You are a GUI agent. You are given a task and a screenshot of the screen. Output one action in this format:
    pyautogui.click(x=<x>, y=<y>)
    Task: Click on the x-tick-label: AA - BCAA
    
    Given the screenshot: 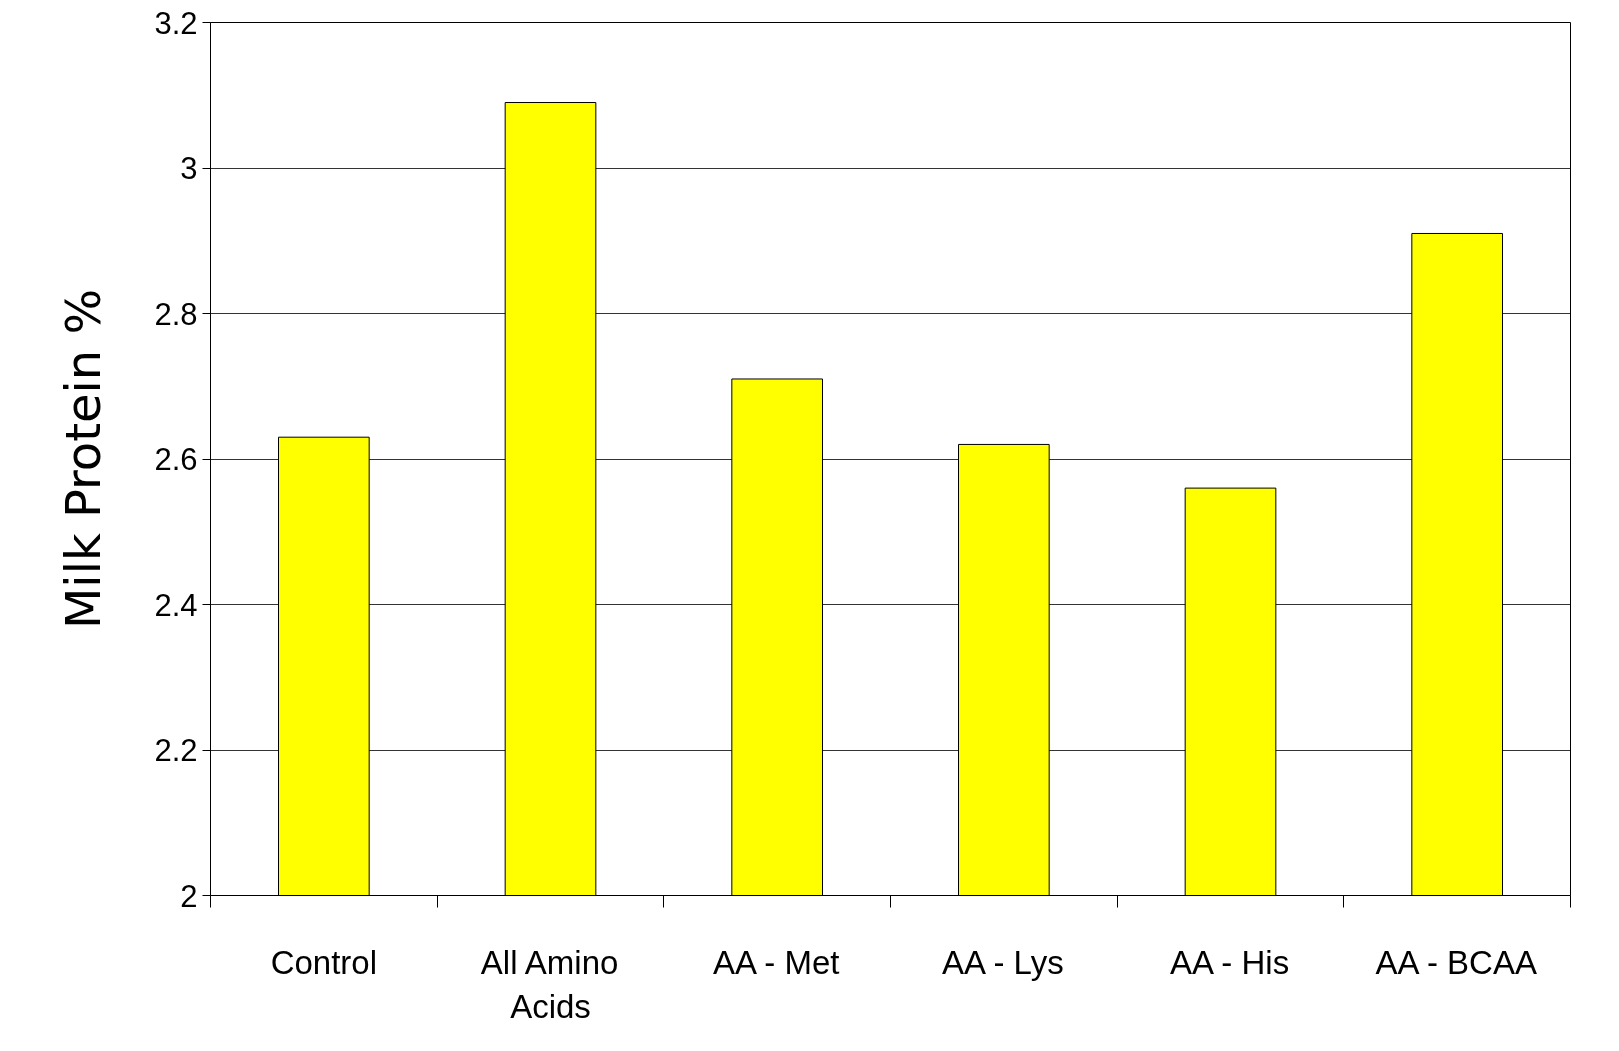 What is the action you would take?
    pyautogui.click(x=1456, y=962)
    